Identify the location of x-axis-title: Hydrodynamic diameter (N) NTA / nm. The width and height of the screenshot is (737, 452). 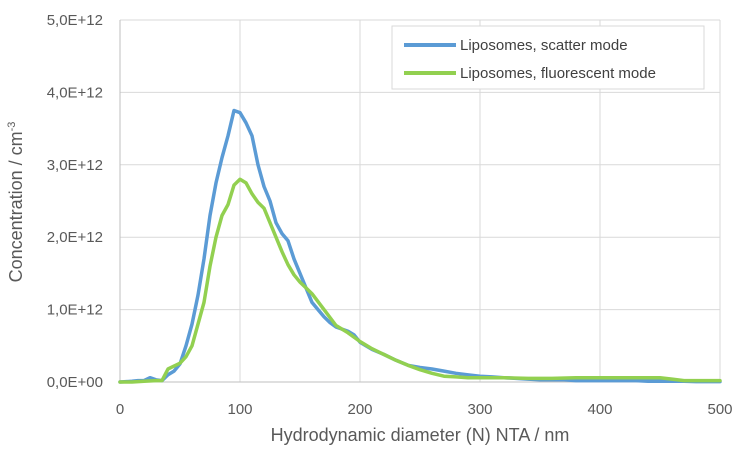
(420, 435).